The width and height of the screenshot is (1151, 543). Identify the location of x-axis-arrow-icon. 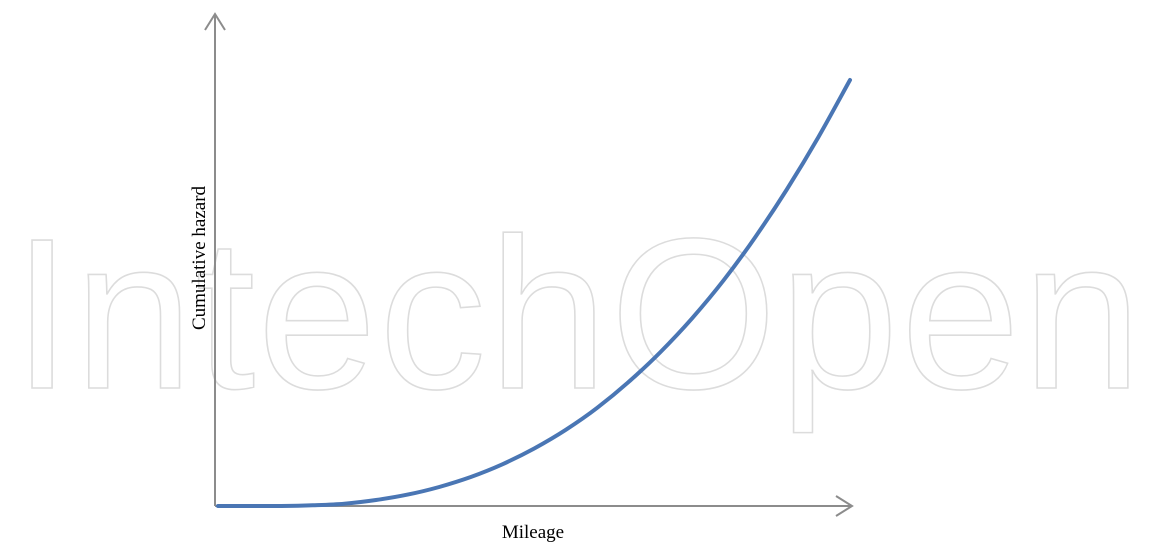
(844, 506).